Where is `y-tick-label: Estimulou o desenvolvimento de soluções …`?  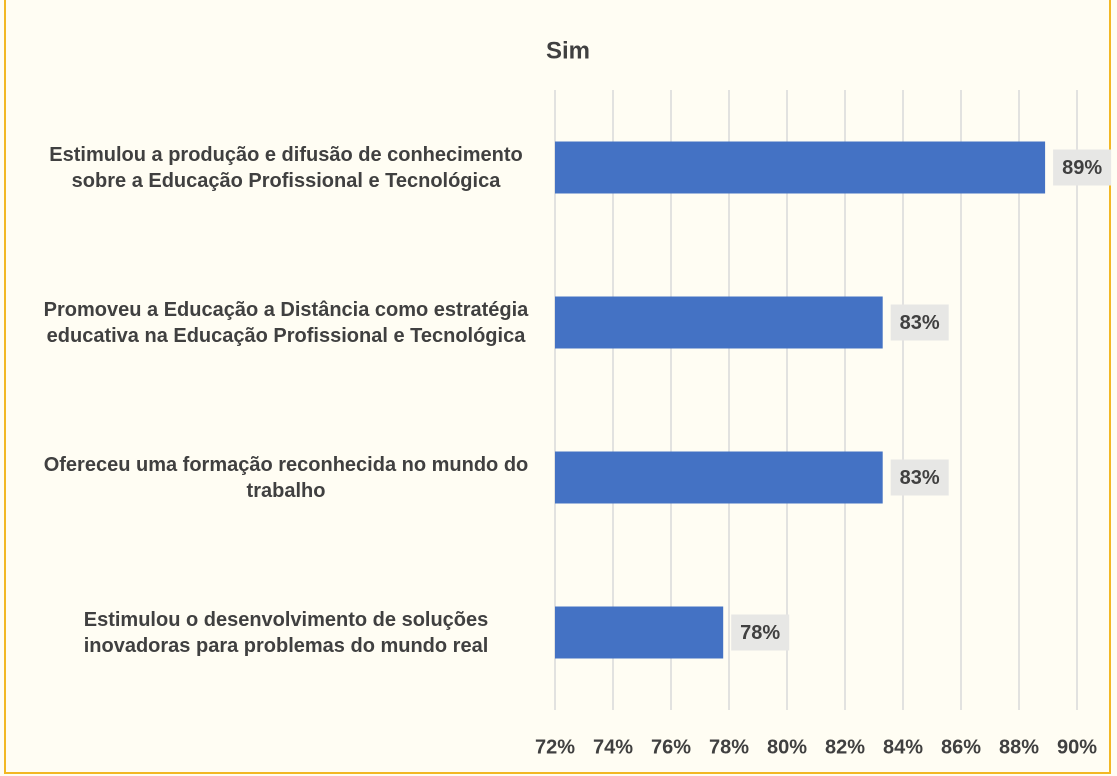
y-tick-label: Estimulou o desenvolvimento de soluções … is located at coordinates (286, 632).